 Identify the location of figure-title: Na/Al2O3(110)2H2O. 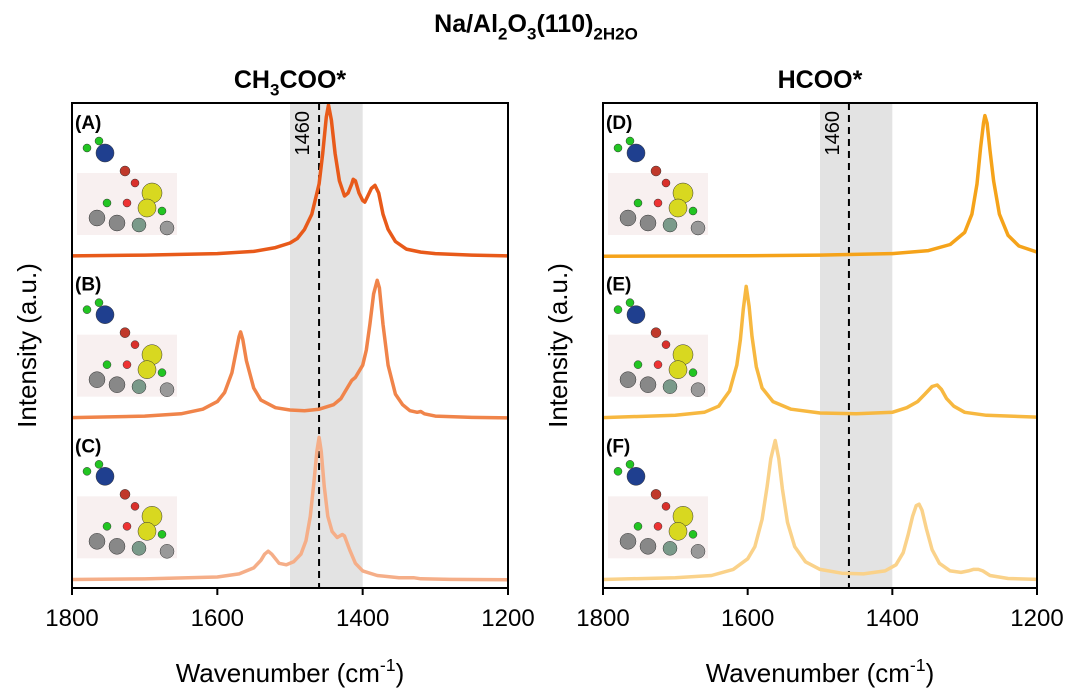
(536, 27).